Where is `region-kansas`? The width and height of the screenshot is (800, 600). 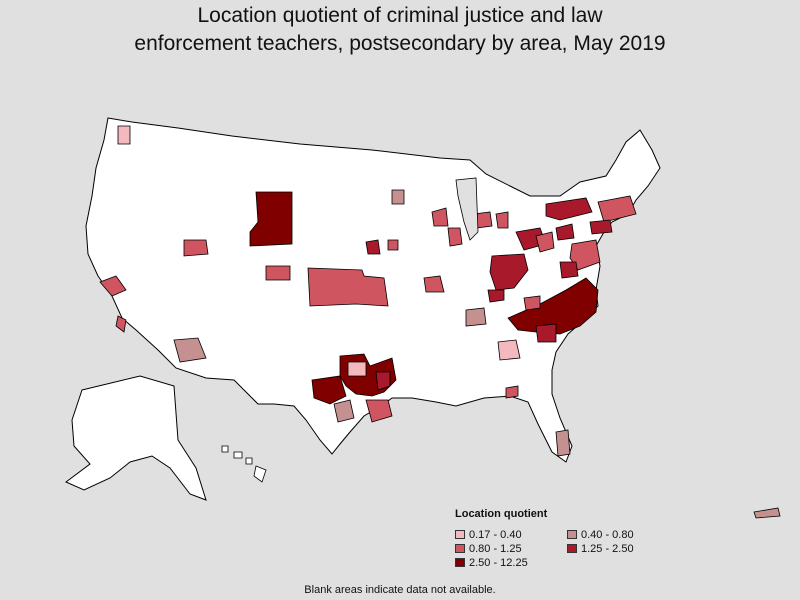
region-kansas is located at coordinates (348, 287).